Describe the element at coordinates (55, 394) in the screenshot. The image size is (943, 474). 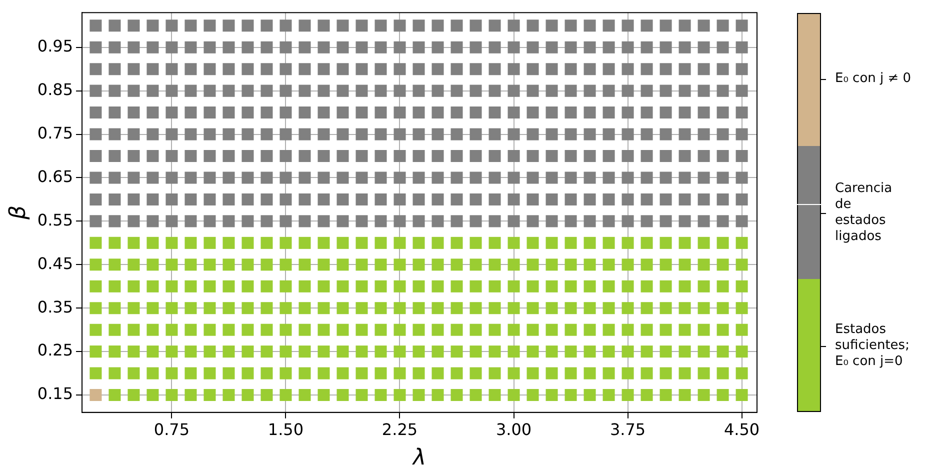
I see `y-tick-label: 0.15` at that location.